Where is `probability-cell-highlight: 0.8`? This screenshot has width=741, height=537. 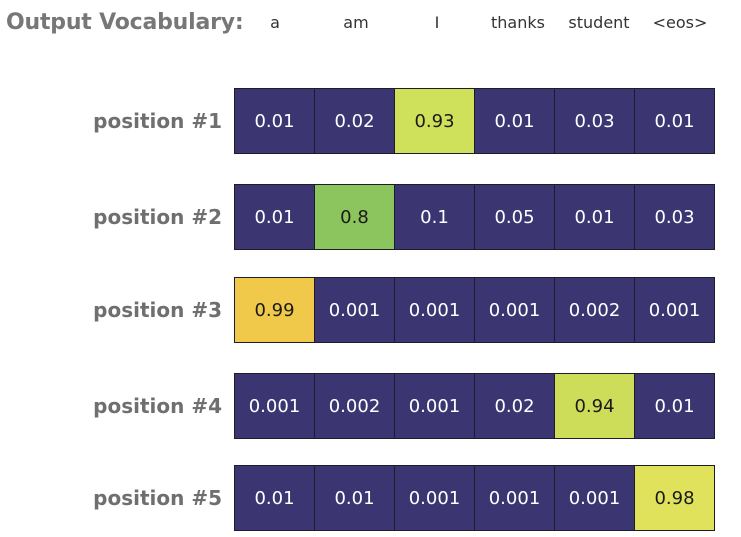 probability-cell-highlight: 0.8 is located at coordinates (354, 217).